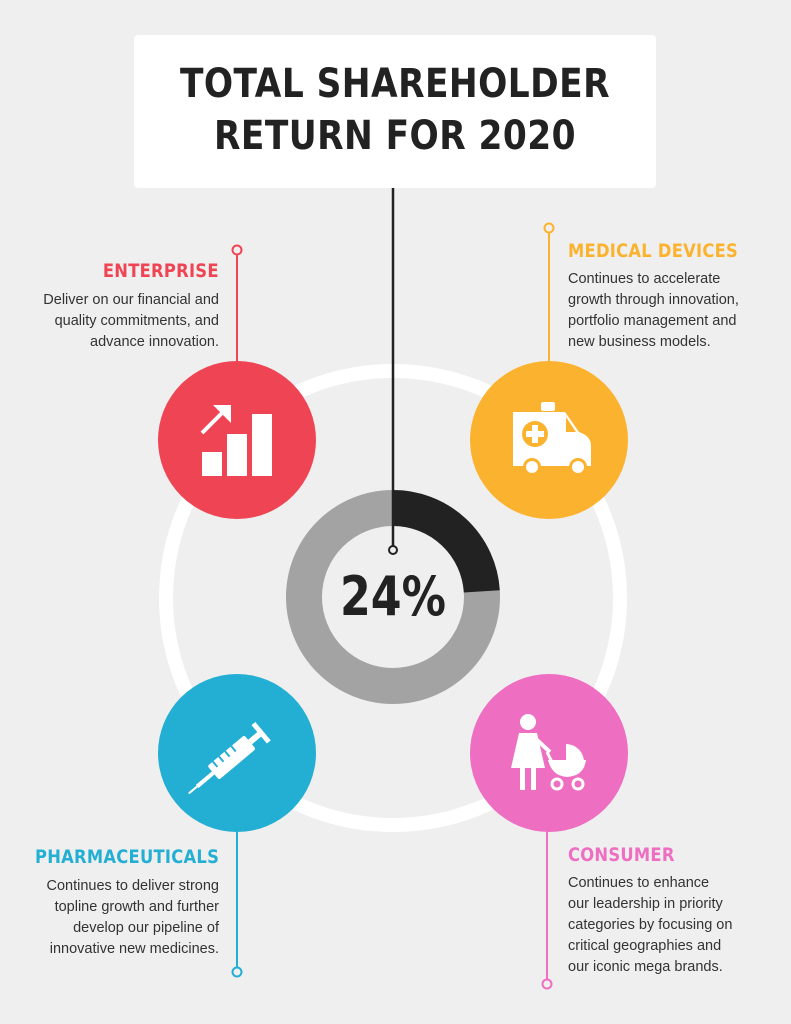 This screenshot has width=791, height=1024. What do you see at coordinates (393, 550) in the screenshot?
I see `title-connector-dot` at bounding box center [393, 550].